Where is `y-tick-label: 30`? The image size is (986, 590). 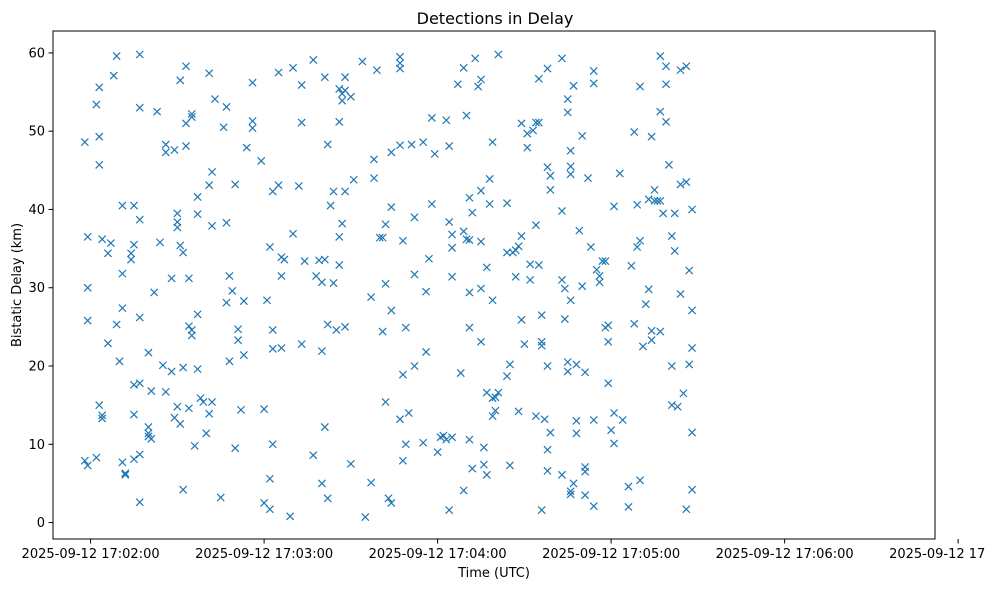
y-tick-label: 30 is located at coordinates (36, 288).